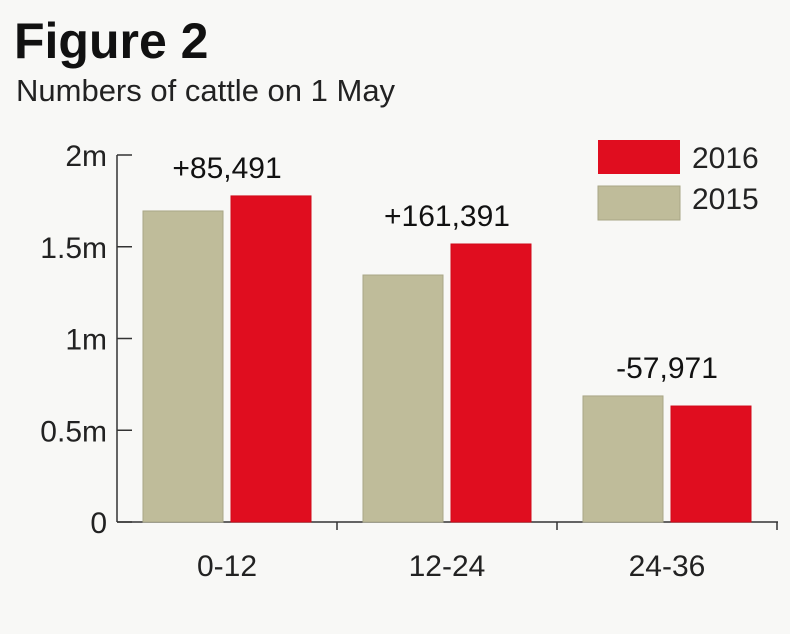 This screenshot has width=790, height=634. I want to click on y-tick-label: 0.5m, so click(73, 431).